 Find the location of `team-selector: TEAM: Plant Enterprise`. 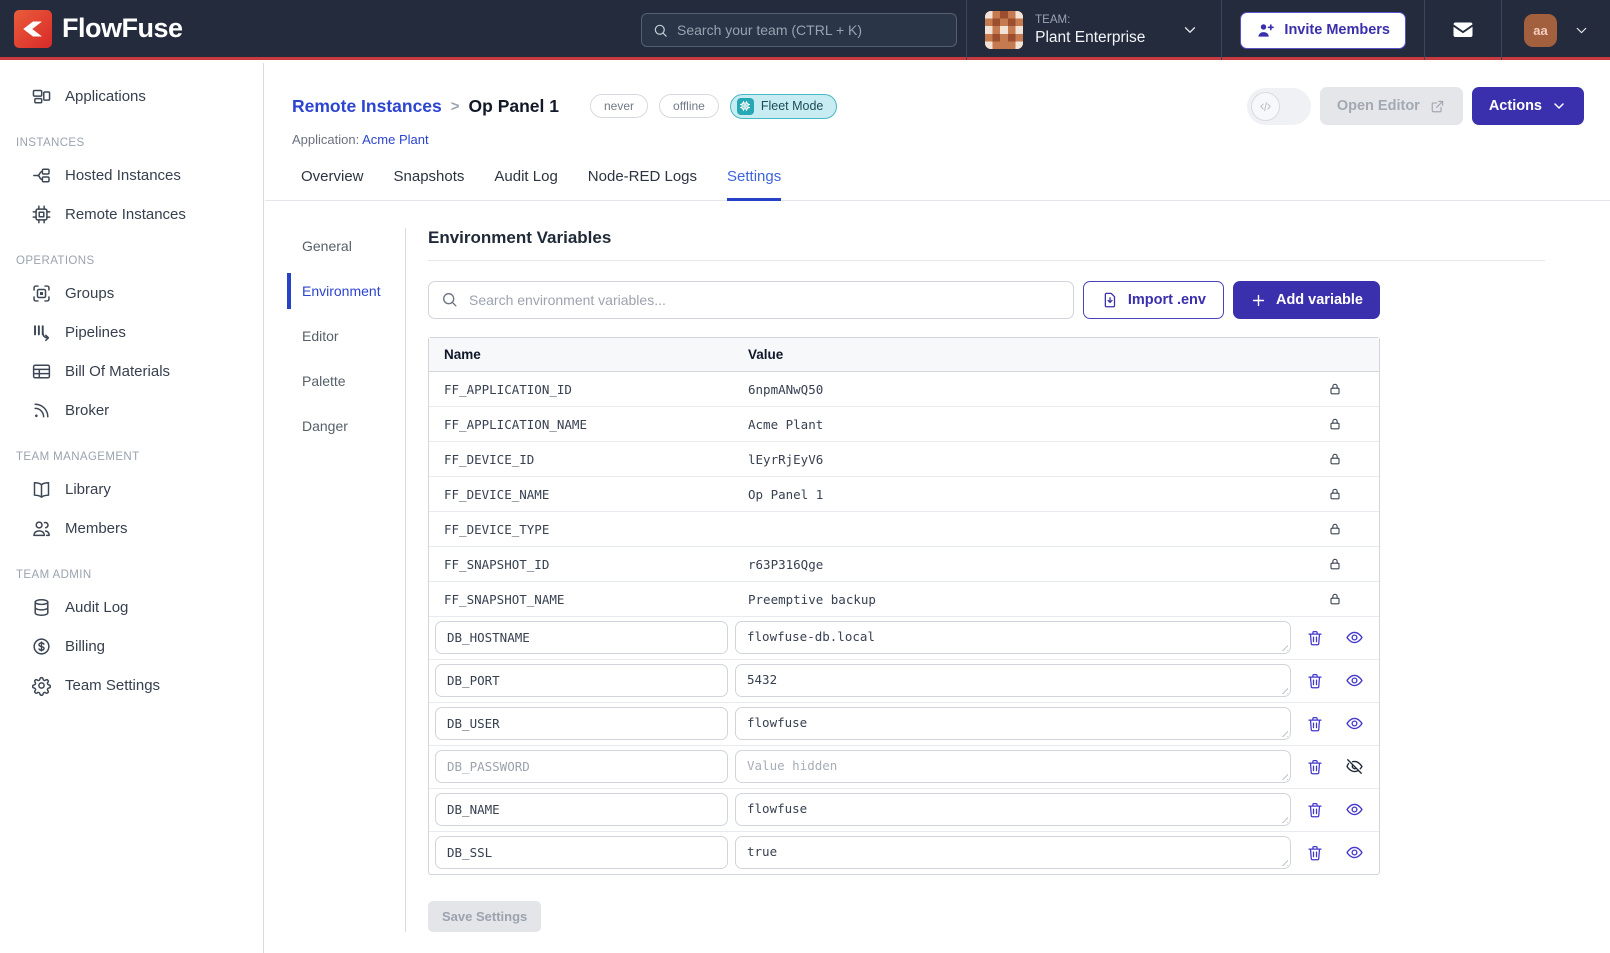

team-selector: TEAM: Plant Enterprise is located at coordinates (1094, 30).